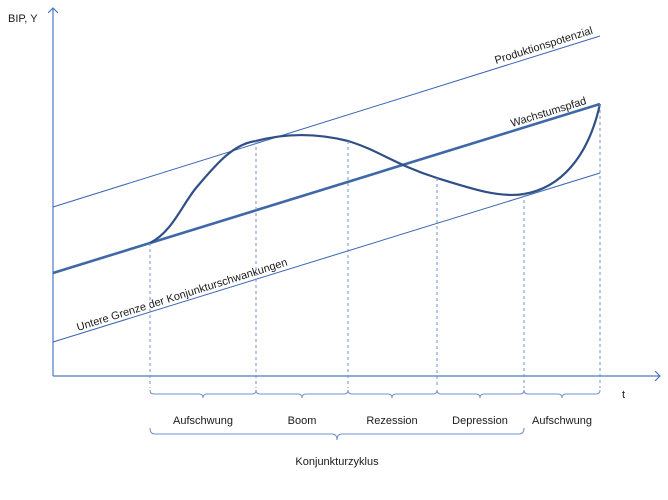 This screenshot has height=500, width=668. What do you see at coordinates (562, 421) in the screenshot?
I see `phase-label-5: Aufschwung` at bounding box center [562, 421].